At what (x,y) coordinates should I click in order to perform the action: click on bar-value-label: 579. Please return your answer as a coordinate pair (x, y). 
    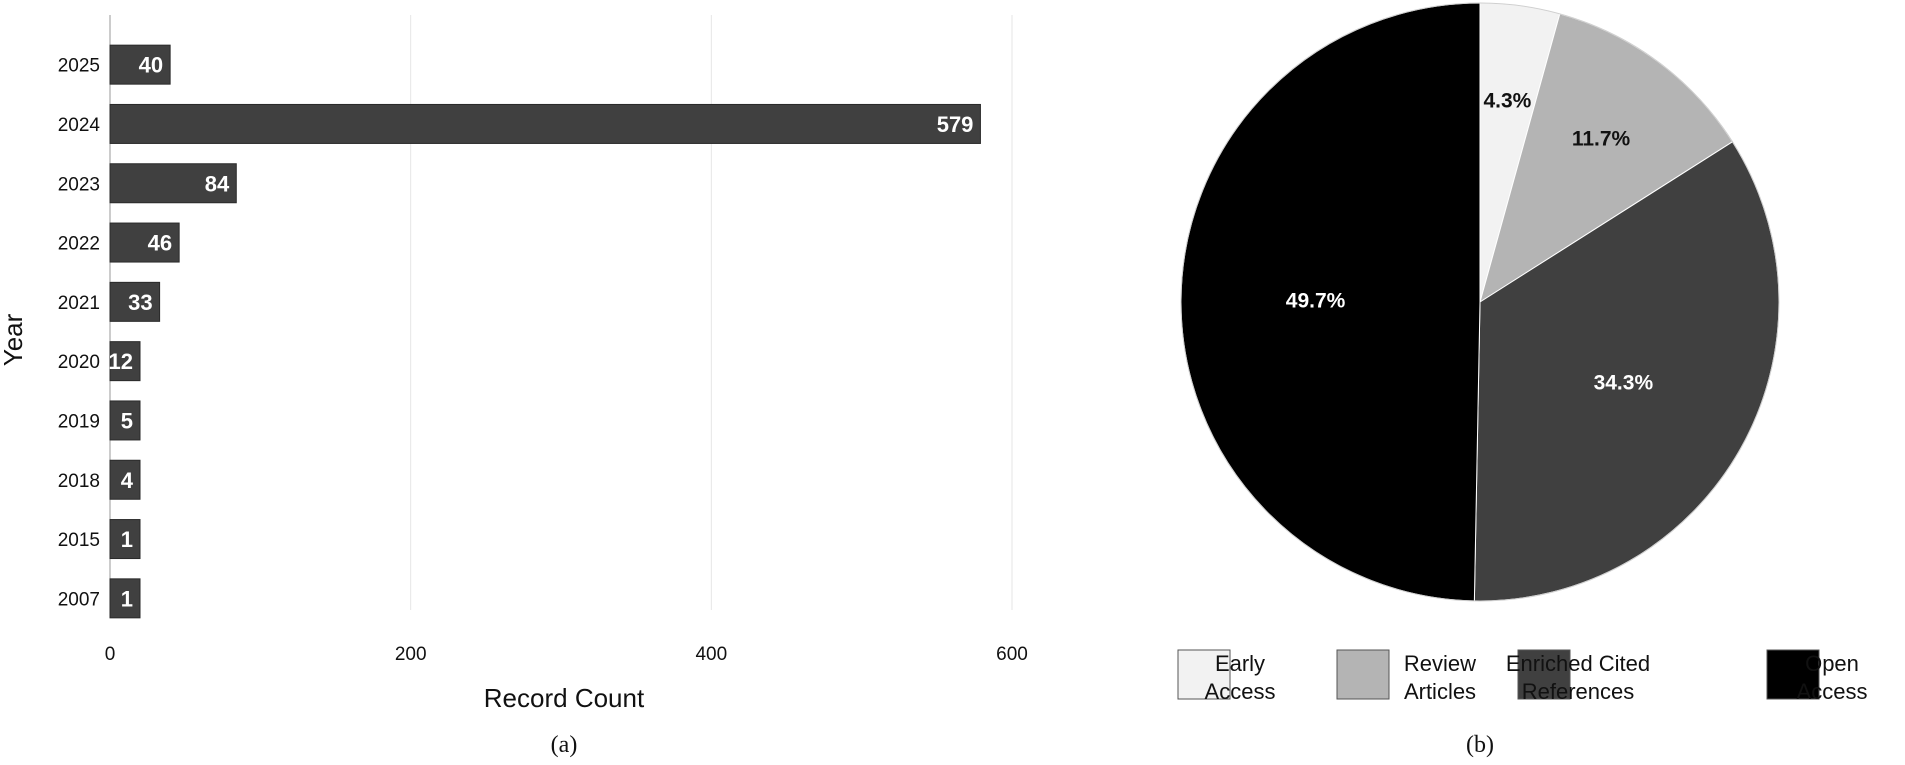
    Looking at the image, I should click on (955, 124).